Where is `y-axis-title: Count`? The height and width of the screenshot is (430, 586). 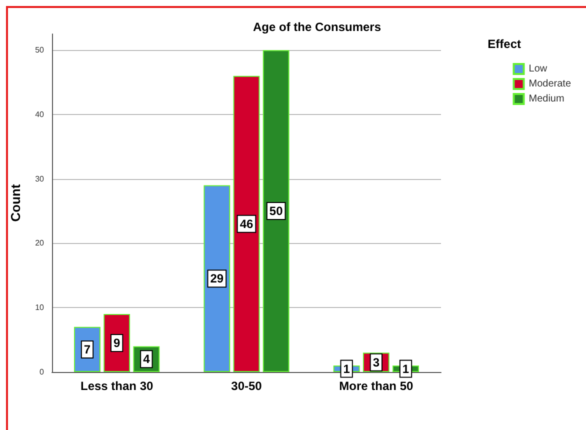 y-axis-title: Count is located at coordinates (15, 203).